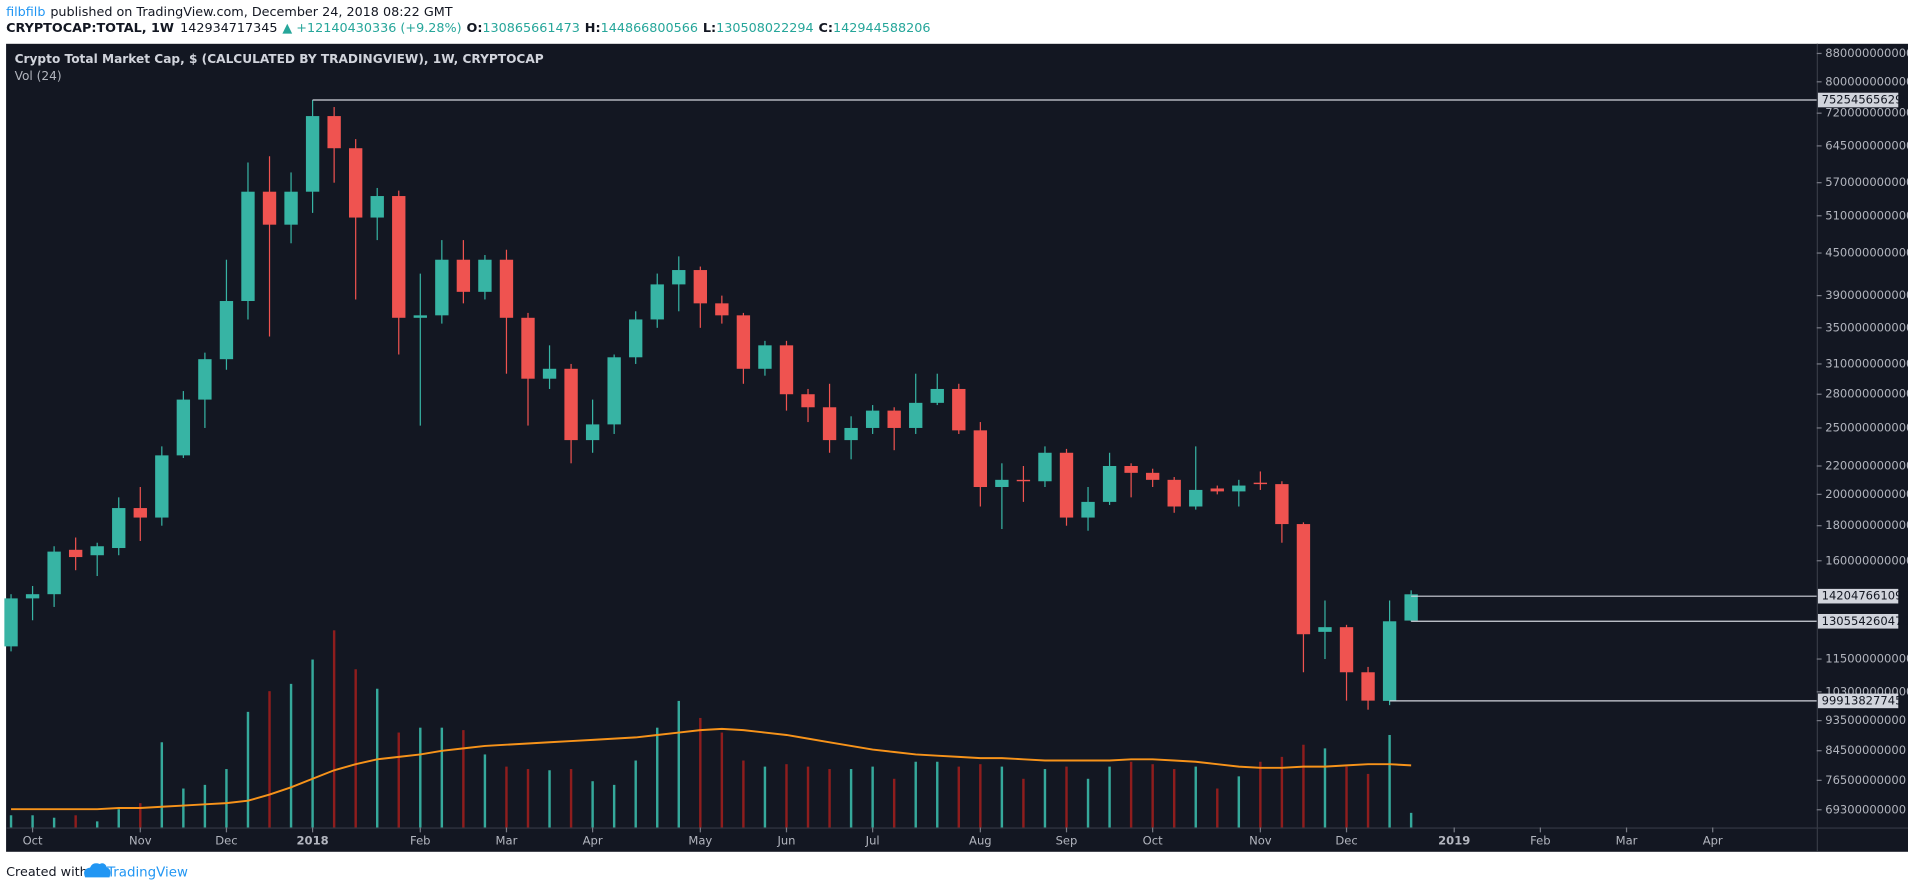 This screenshot has height=890, width=1908. Describe the element at coordinates (872, 840) in the screenshot. I see `x-tick-label: Jul` at that location.